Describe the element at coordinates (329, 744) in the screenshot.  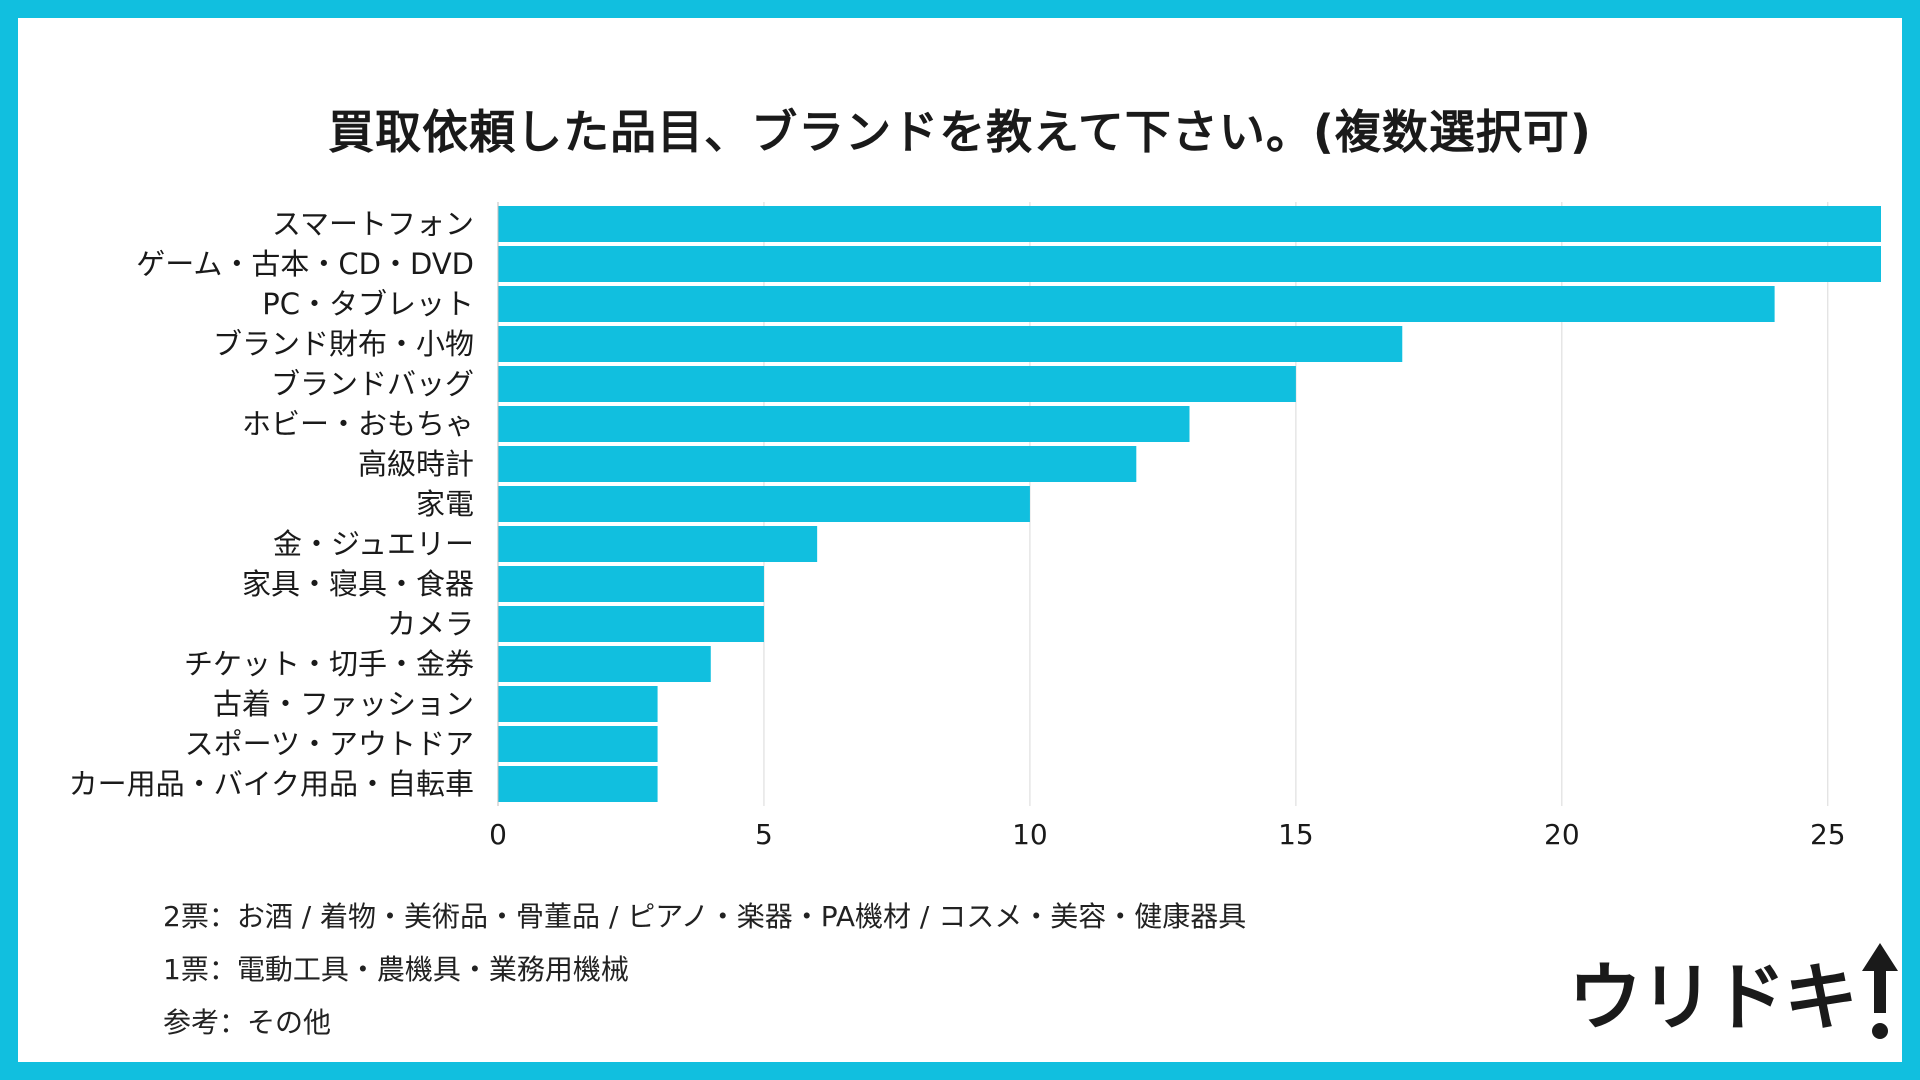
I see `category-label-13: スポーツ・アウトドア` at that location.